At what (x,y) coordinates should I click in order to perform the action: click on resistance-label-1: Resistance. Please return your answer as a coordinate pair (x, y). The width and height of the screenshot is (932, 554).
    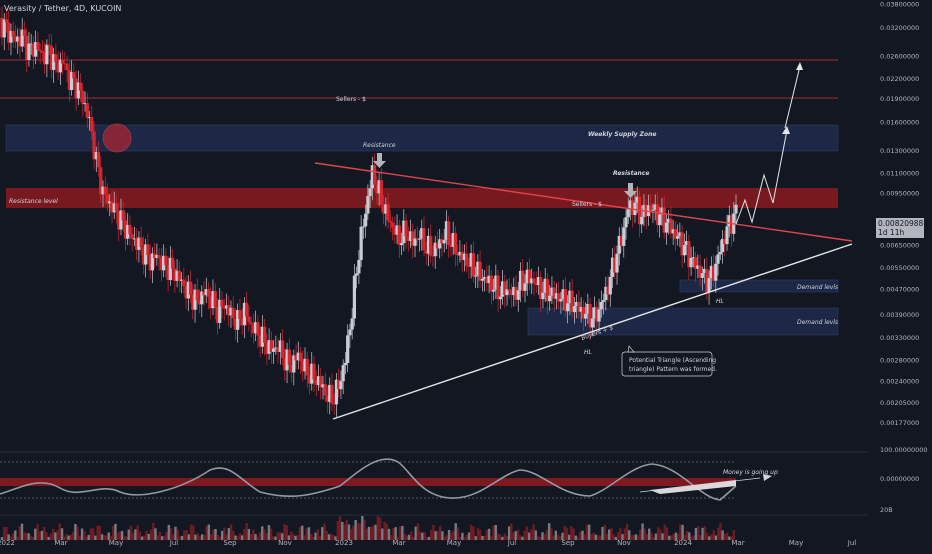
    Looking at the image, I should click on (379, 145).